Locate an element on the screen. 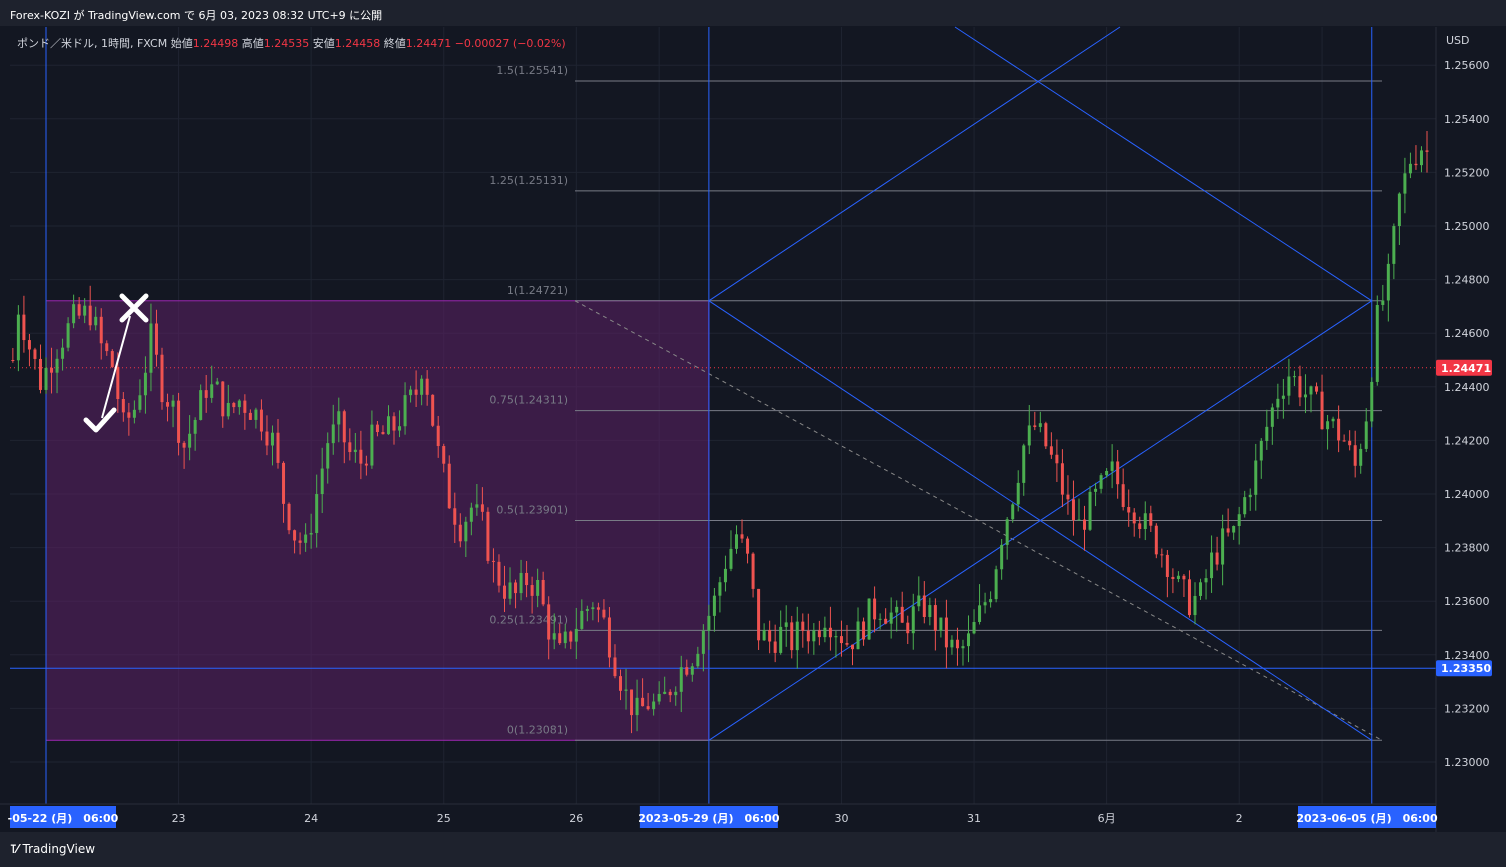  trend-line-down-upper is located at coordinates (1163, 164).